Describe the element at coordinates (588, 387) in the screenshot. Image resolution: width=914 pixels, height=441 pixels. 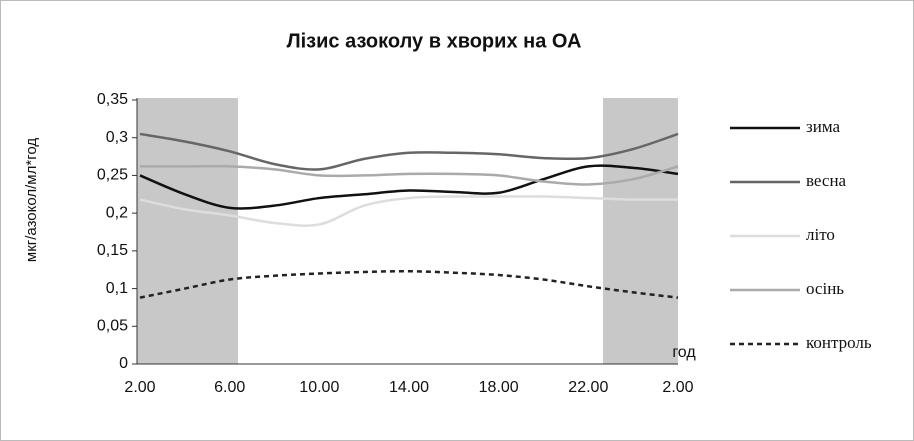
I see `x-tick-label: 22.00` at that location.